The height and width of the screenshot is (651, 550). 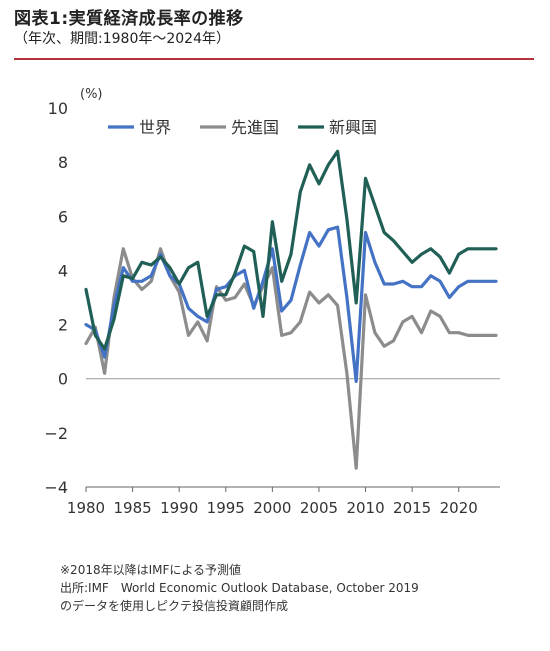 I want to click on x-tick-label: 2015, so click(x=412, y=508).